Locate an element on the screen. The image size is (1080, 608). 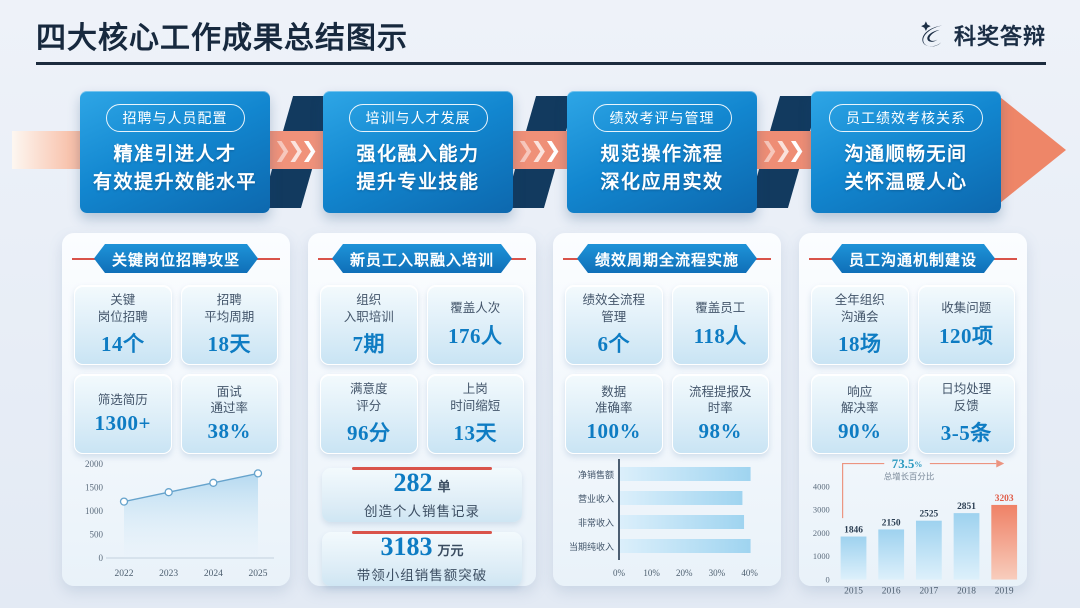
card-banner: 绩效周期全流程实施 is located at coordinates (667, 258).